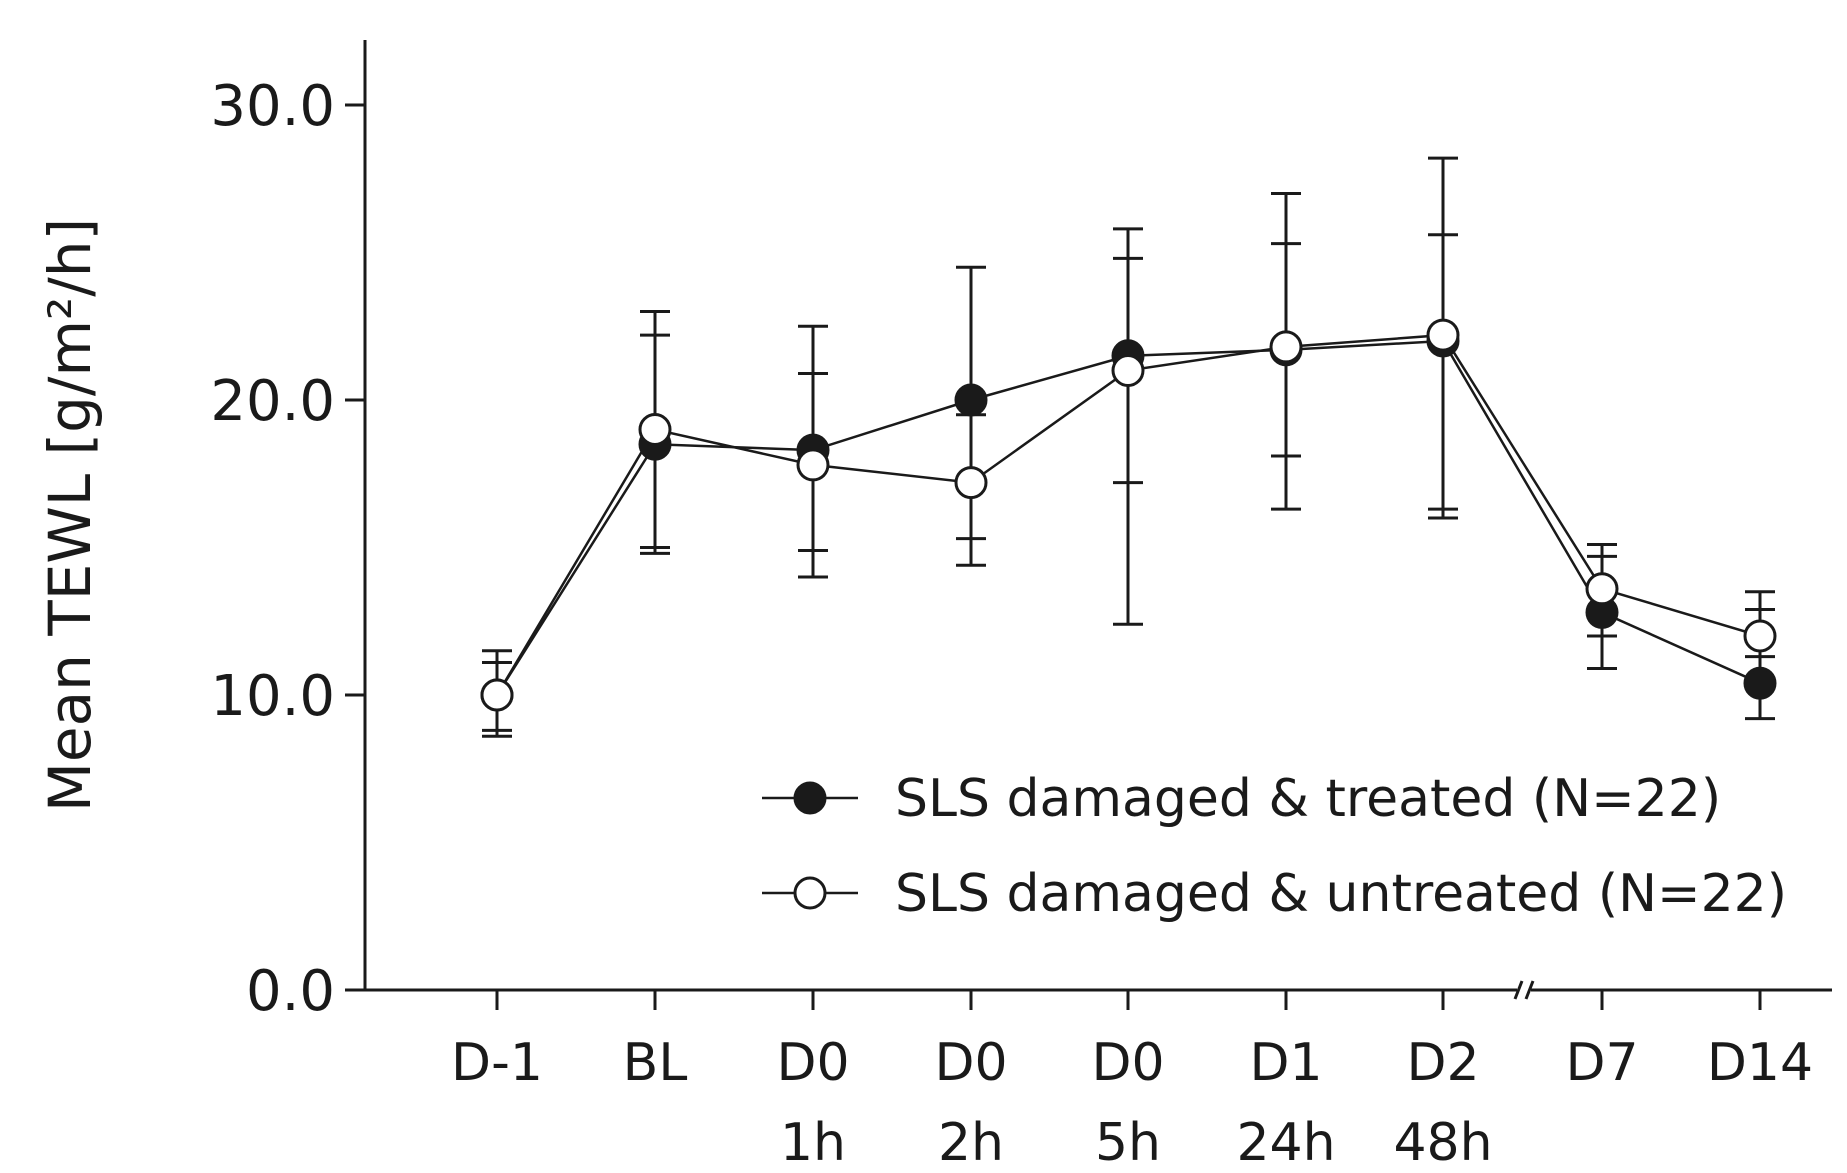  Describe the element at coordinates (1128, 1143) in the screenshot. I see `x-tick-sublabel: 5h` at that location.